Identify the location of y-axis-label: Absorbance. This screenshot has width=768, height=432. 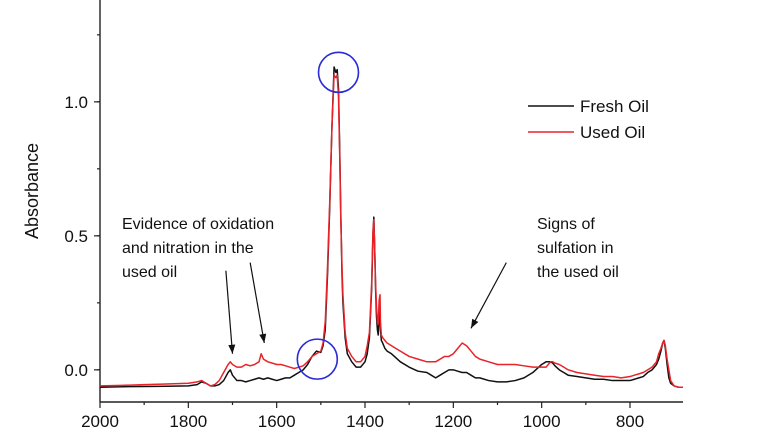
(32, 191).